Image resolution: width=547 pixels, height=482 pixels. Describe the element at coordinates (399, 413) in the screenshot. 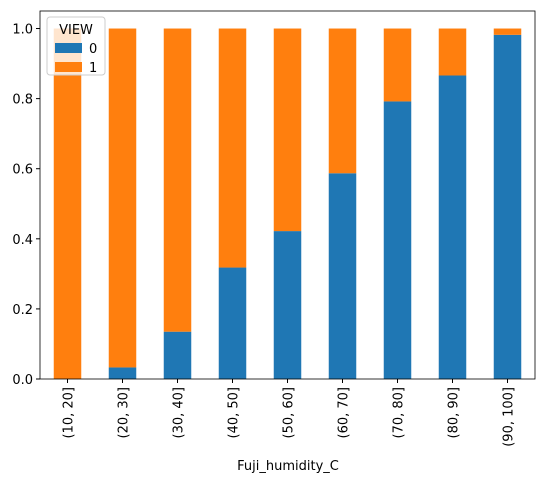

I see `x-tick-label: (70, 80]` at that location.